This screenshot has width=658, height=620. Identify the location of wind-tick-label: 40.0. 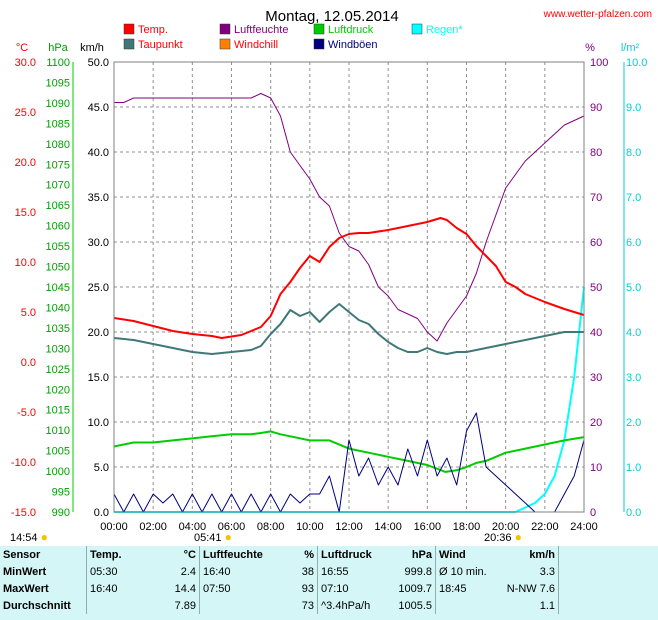
(98, 153).